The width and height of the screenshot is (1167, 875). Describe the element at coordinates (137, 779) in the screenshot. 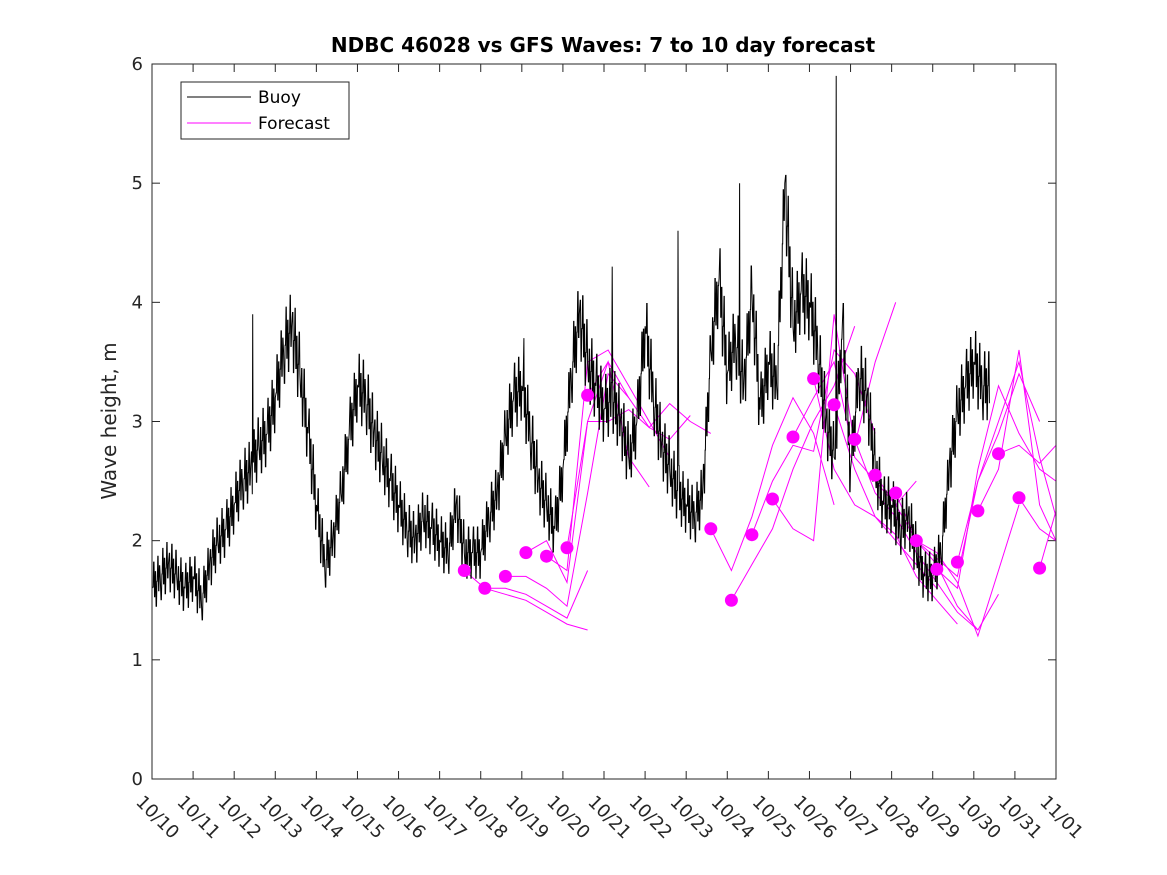

I see `y-tick-label: 0` at that location.